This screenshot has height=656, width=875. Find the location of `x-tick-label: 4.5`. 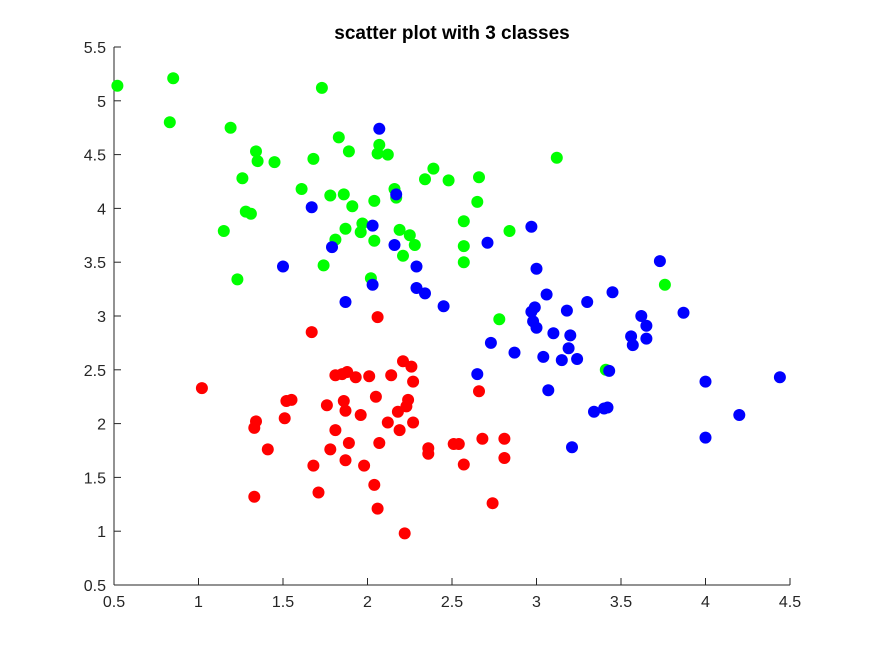

x-tick-label: 4.5 is located at coordinates (790, 602).